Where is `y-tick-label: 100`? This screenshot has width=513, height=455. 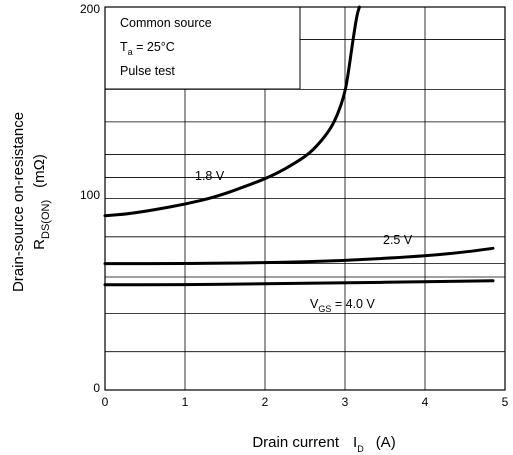 y-tick-label: 100 is located at coordinates (90, 195).